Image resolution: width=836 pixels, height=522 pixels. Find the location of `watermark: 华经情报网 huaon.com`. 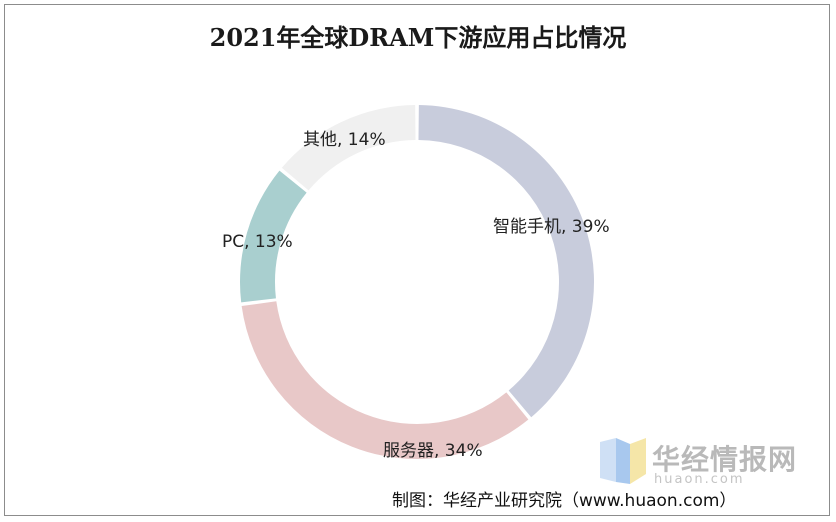

watermark: 华经情报网 huaon.com is located at coordinates (704, 460).